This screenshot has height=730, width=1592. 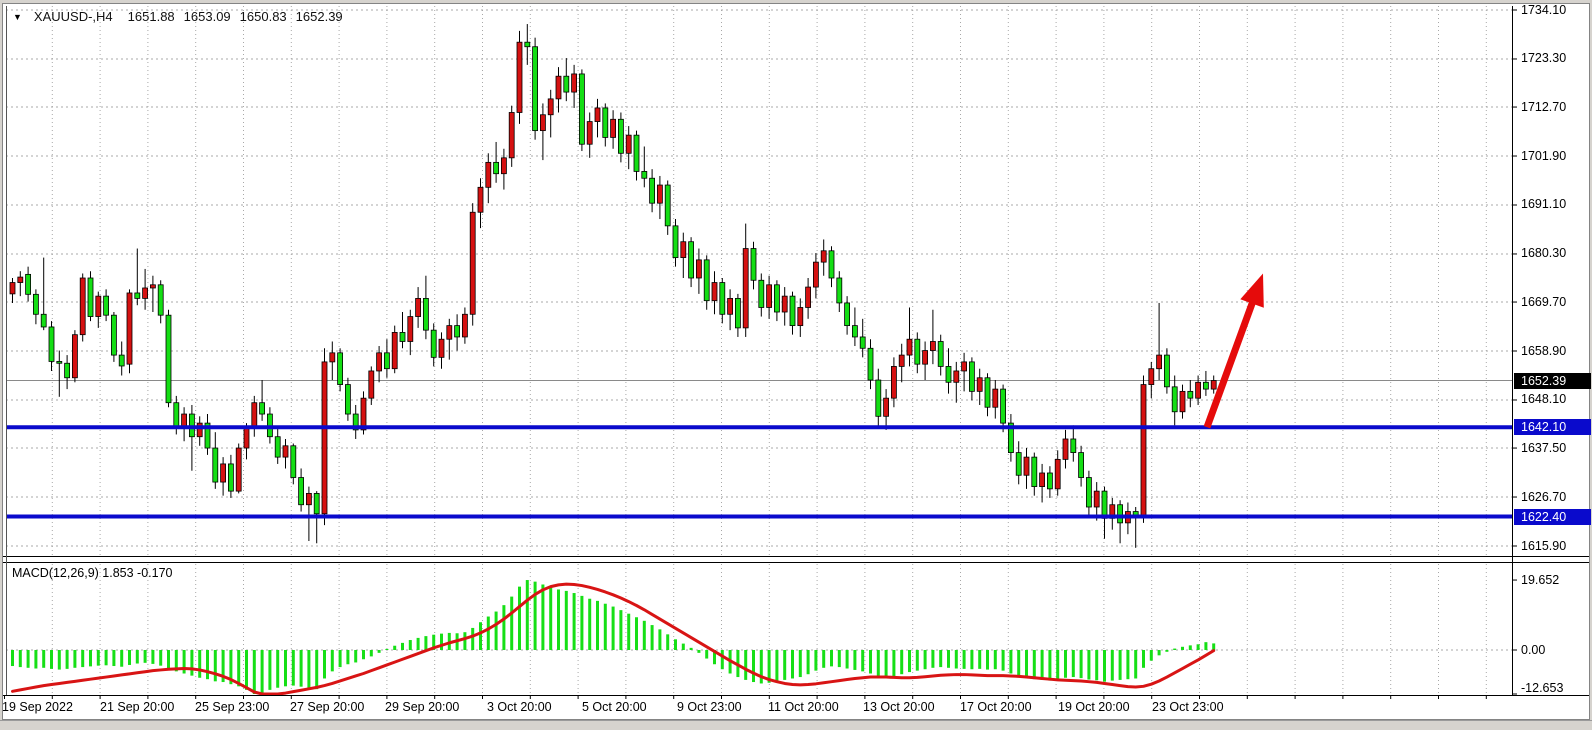 I want to click on hline-lower-price-tag: 1622.40, so click(x=1552, y=516).